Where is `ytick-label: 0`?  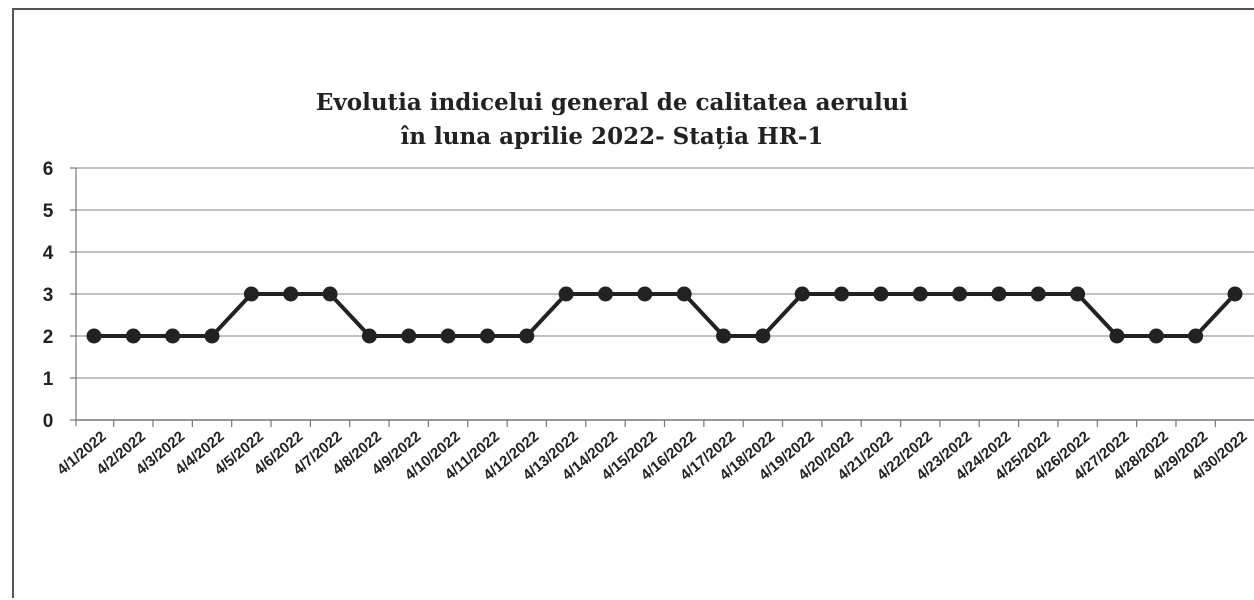
ytick-label: 0 is located at coordinates (48, 421).